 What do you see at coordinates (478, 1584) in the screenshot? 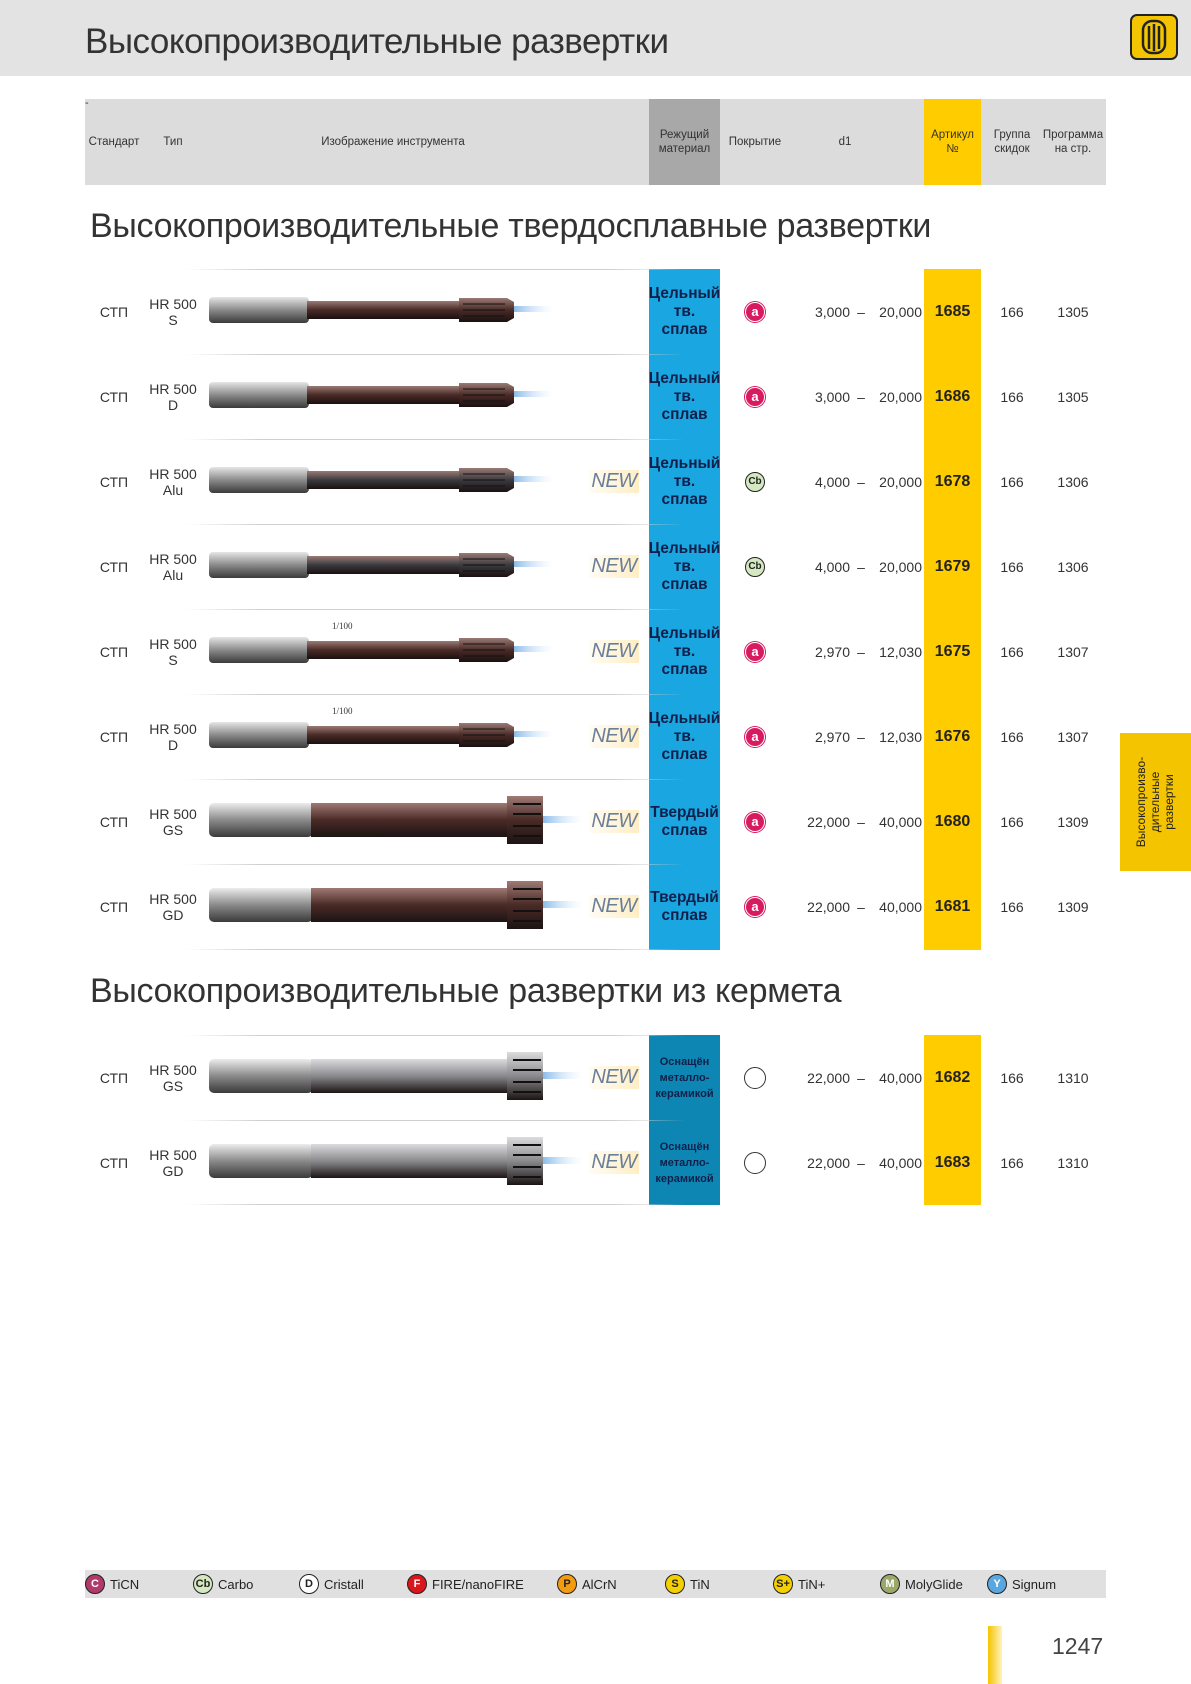
I see `legend-label: FIRE/nanoFIRE` at bounding box center [478, 1584].